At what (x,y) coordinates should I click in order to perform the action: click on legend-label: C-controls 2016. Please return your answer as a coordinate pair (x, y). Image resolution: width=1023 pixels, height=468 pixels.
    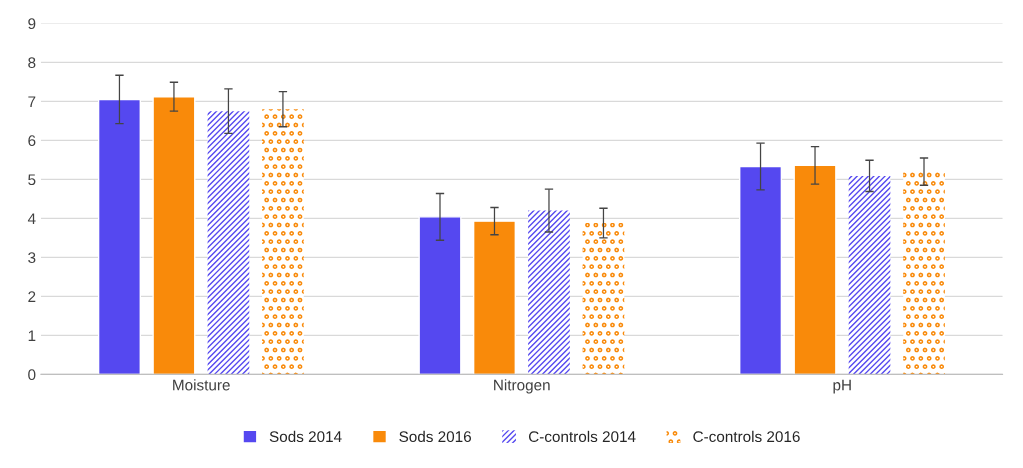
    Looking at the image, I should click on (746, 436).